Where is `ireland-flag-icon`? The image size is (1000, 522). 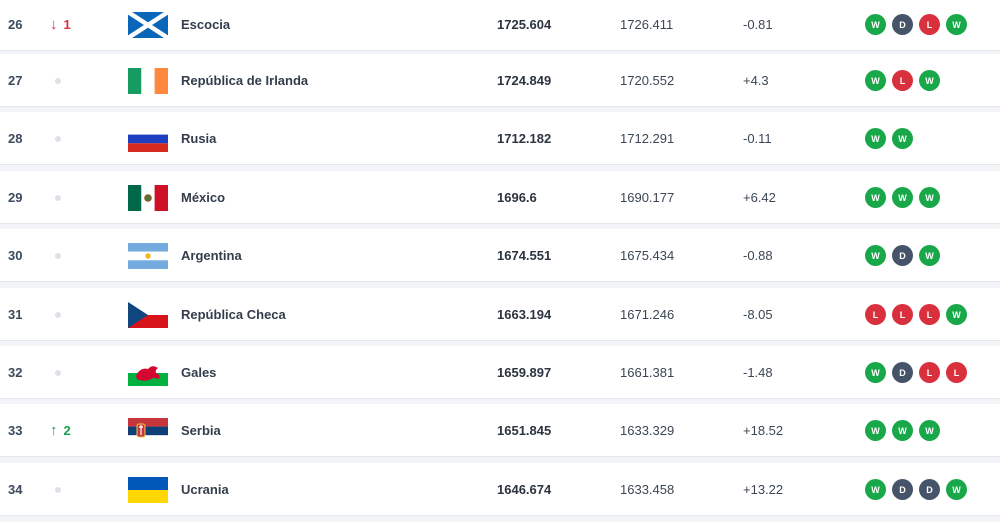
ireland-flag-icon is located at coordinates (148, 80).